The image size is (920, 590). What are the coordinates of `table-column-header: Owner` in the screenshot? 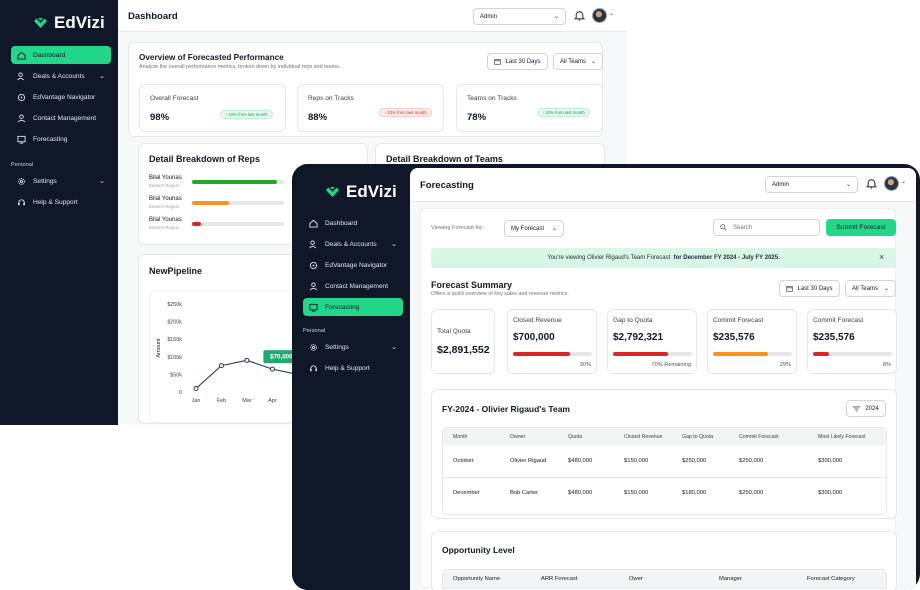 It's located at (518, 437).